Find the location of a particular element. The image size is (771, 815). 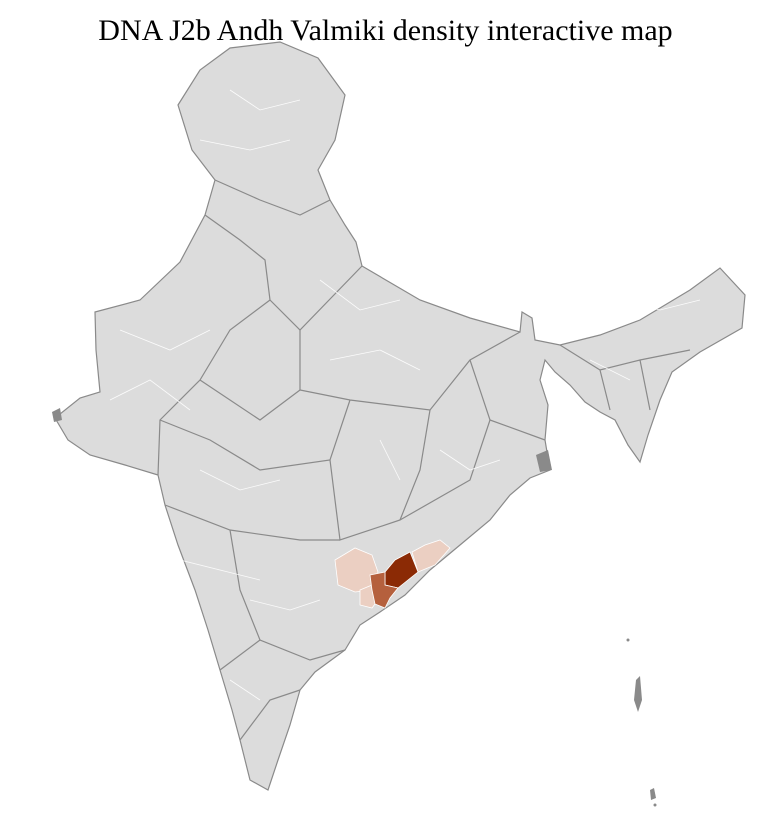

nicobar-islands is located at coordinates (653, 794).